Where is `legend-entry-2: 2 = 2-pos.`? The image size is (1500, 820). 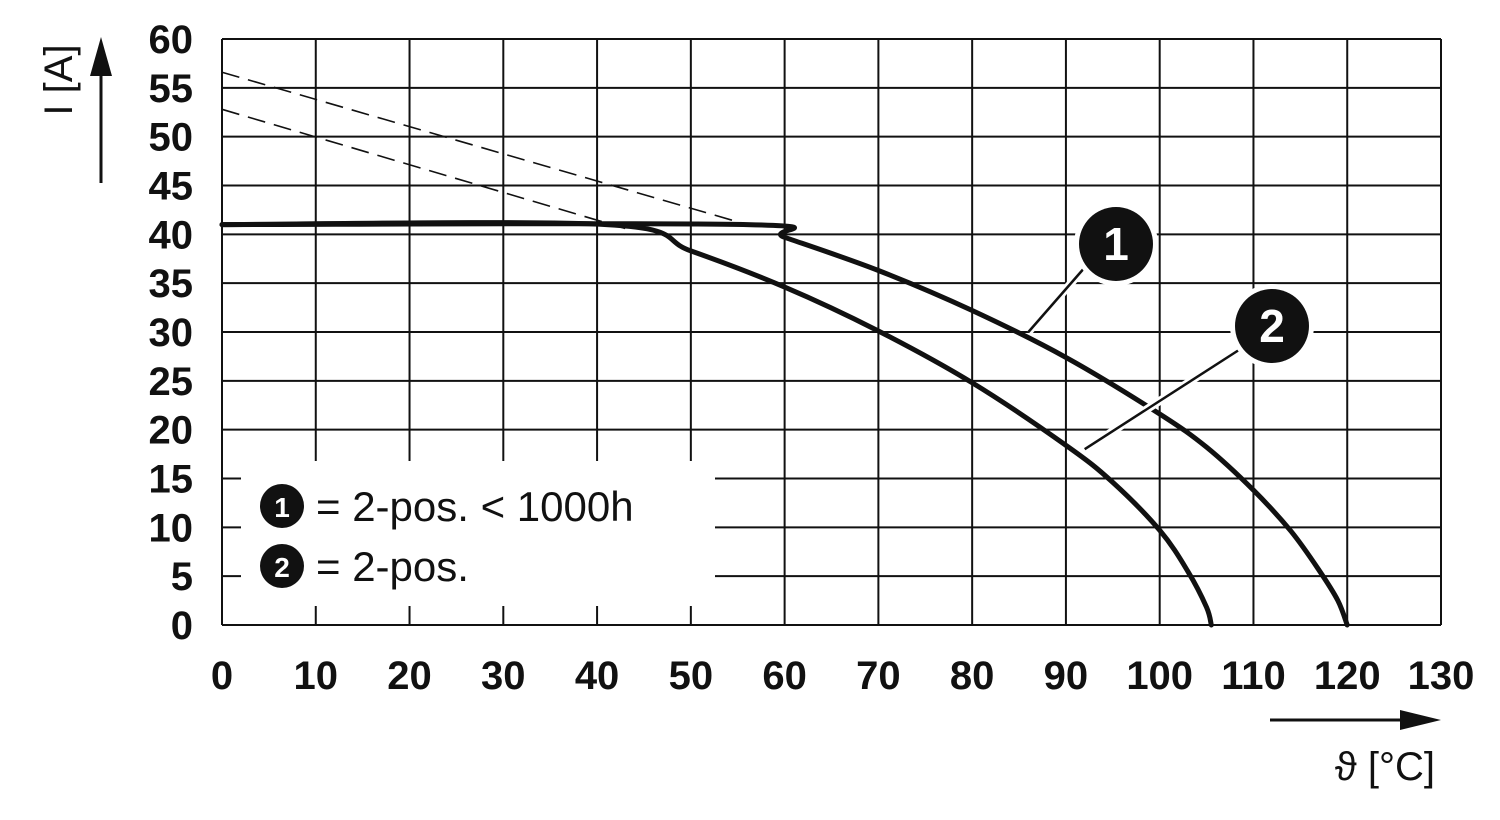
legend-entry-2: 2 = 2-pos. is located at coordinates (364, 566).